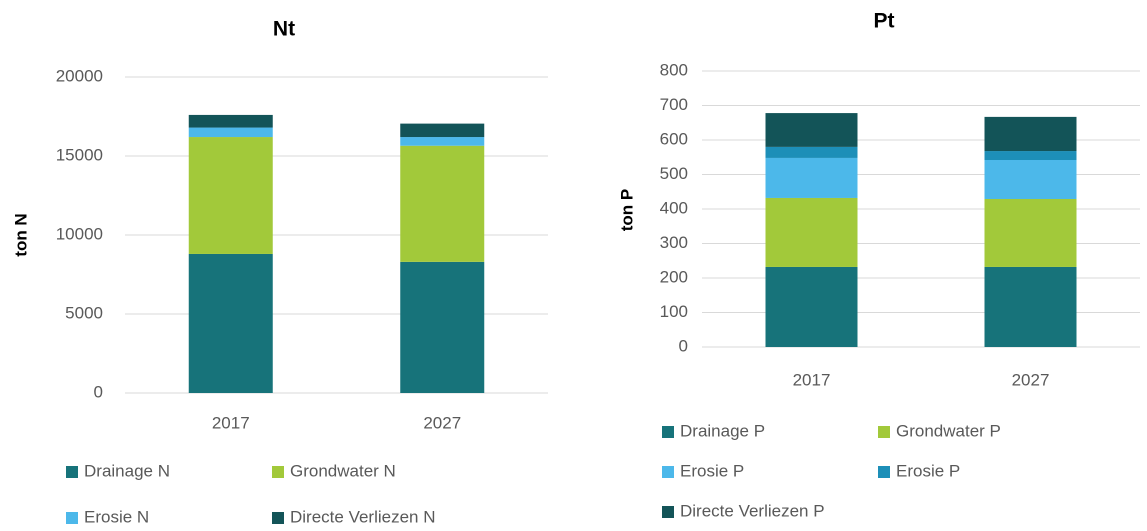 Image resolution: width=1147 pixels, height=531 pixels. What do you see at coordinates (20, 234) in the screenshot?
I see `y-axis-label: ton N` at bounding box center [20, 234].